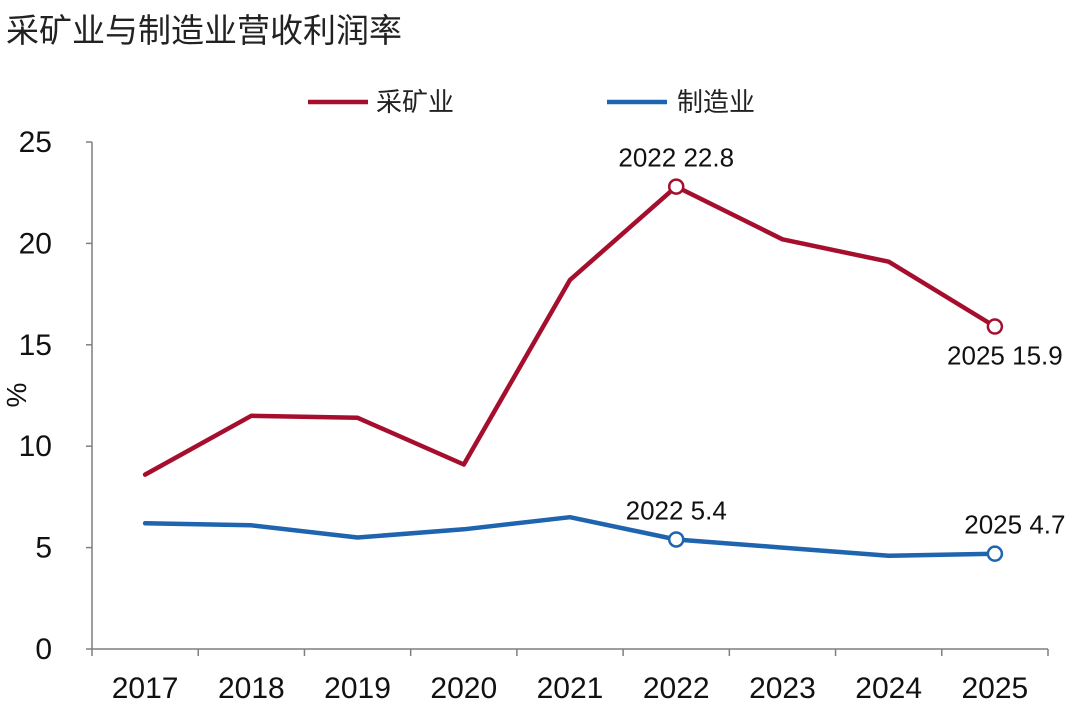 The width and height of the screenshot is (1080, 704). I want to click on x-tick-label: 2019, so click(357, 688).